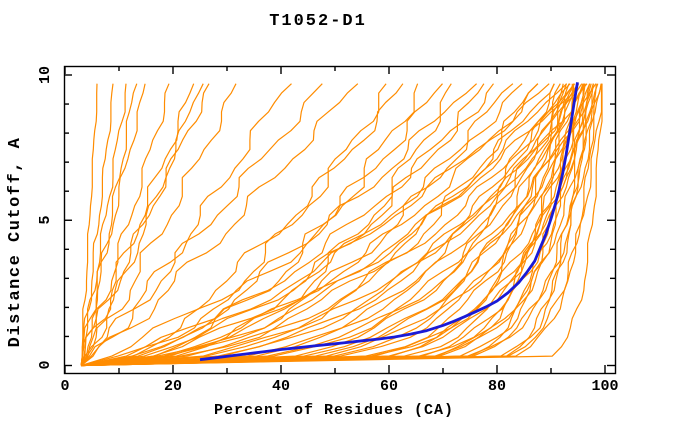  I want to click on plot-title: T1052-D1, so click(318, 21).